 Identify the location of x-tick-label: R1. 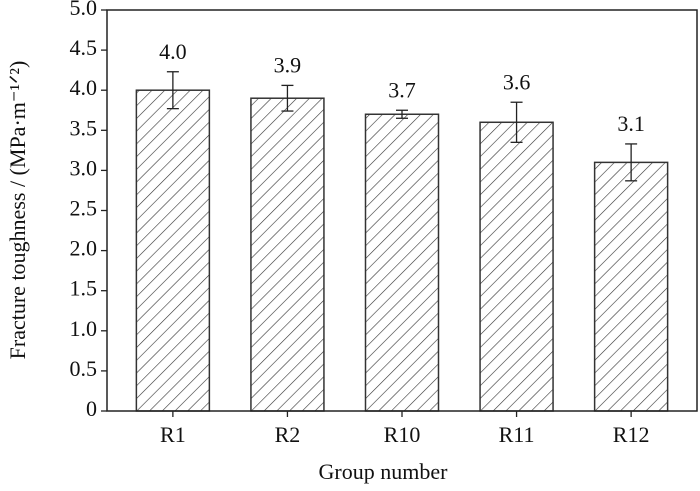
(173, 434).